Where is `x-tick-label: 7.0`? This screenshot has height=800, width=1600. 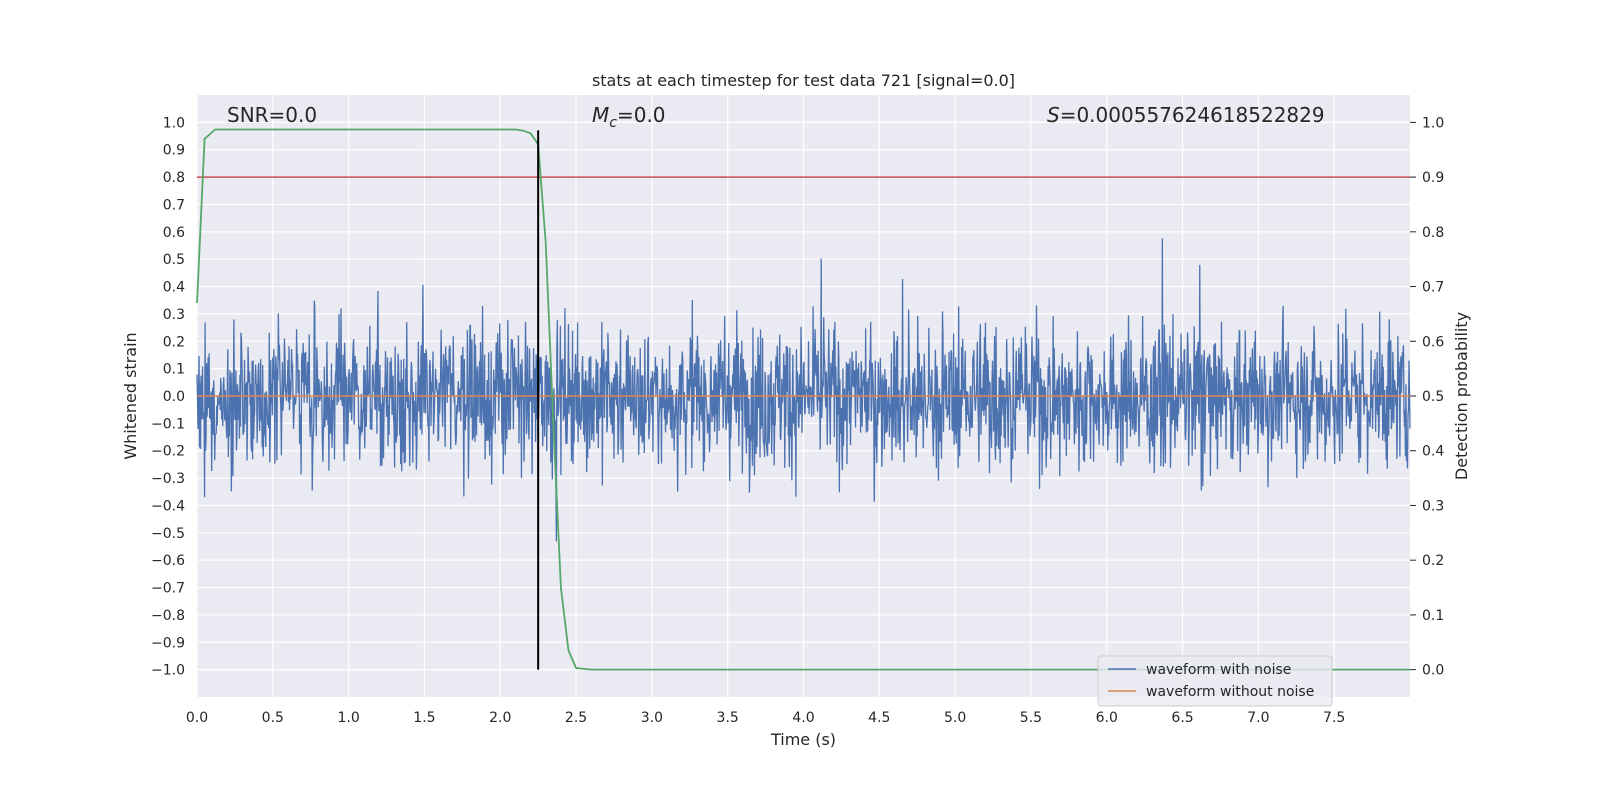 x-tick-label: 7.0 is located at coordinates (1258, 718).